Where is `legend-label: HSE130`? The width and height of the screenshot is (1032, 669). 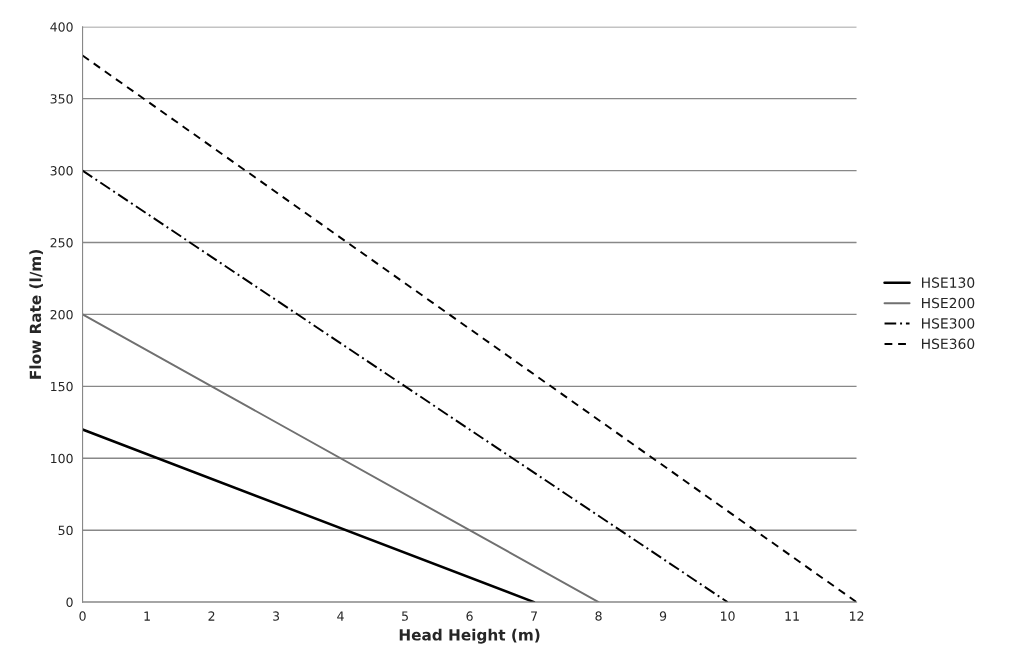
legend-label: HSE130 is located at coordinates (948, 282).